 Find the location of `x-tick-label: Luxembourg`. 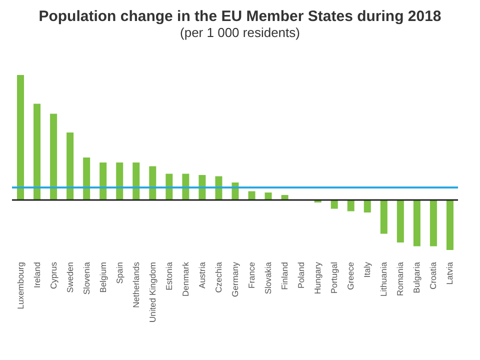

x-tick-label: Luxembourg is located at coordinates (20, 286).